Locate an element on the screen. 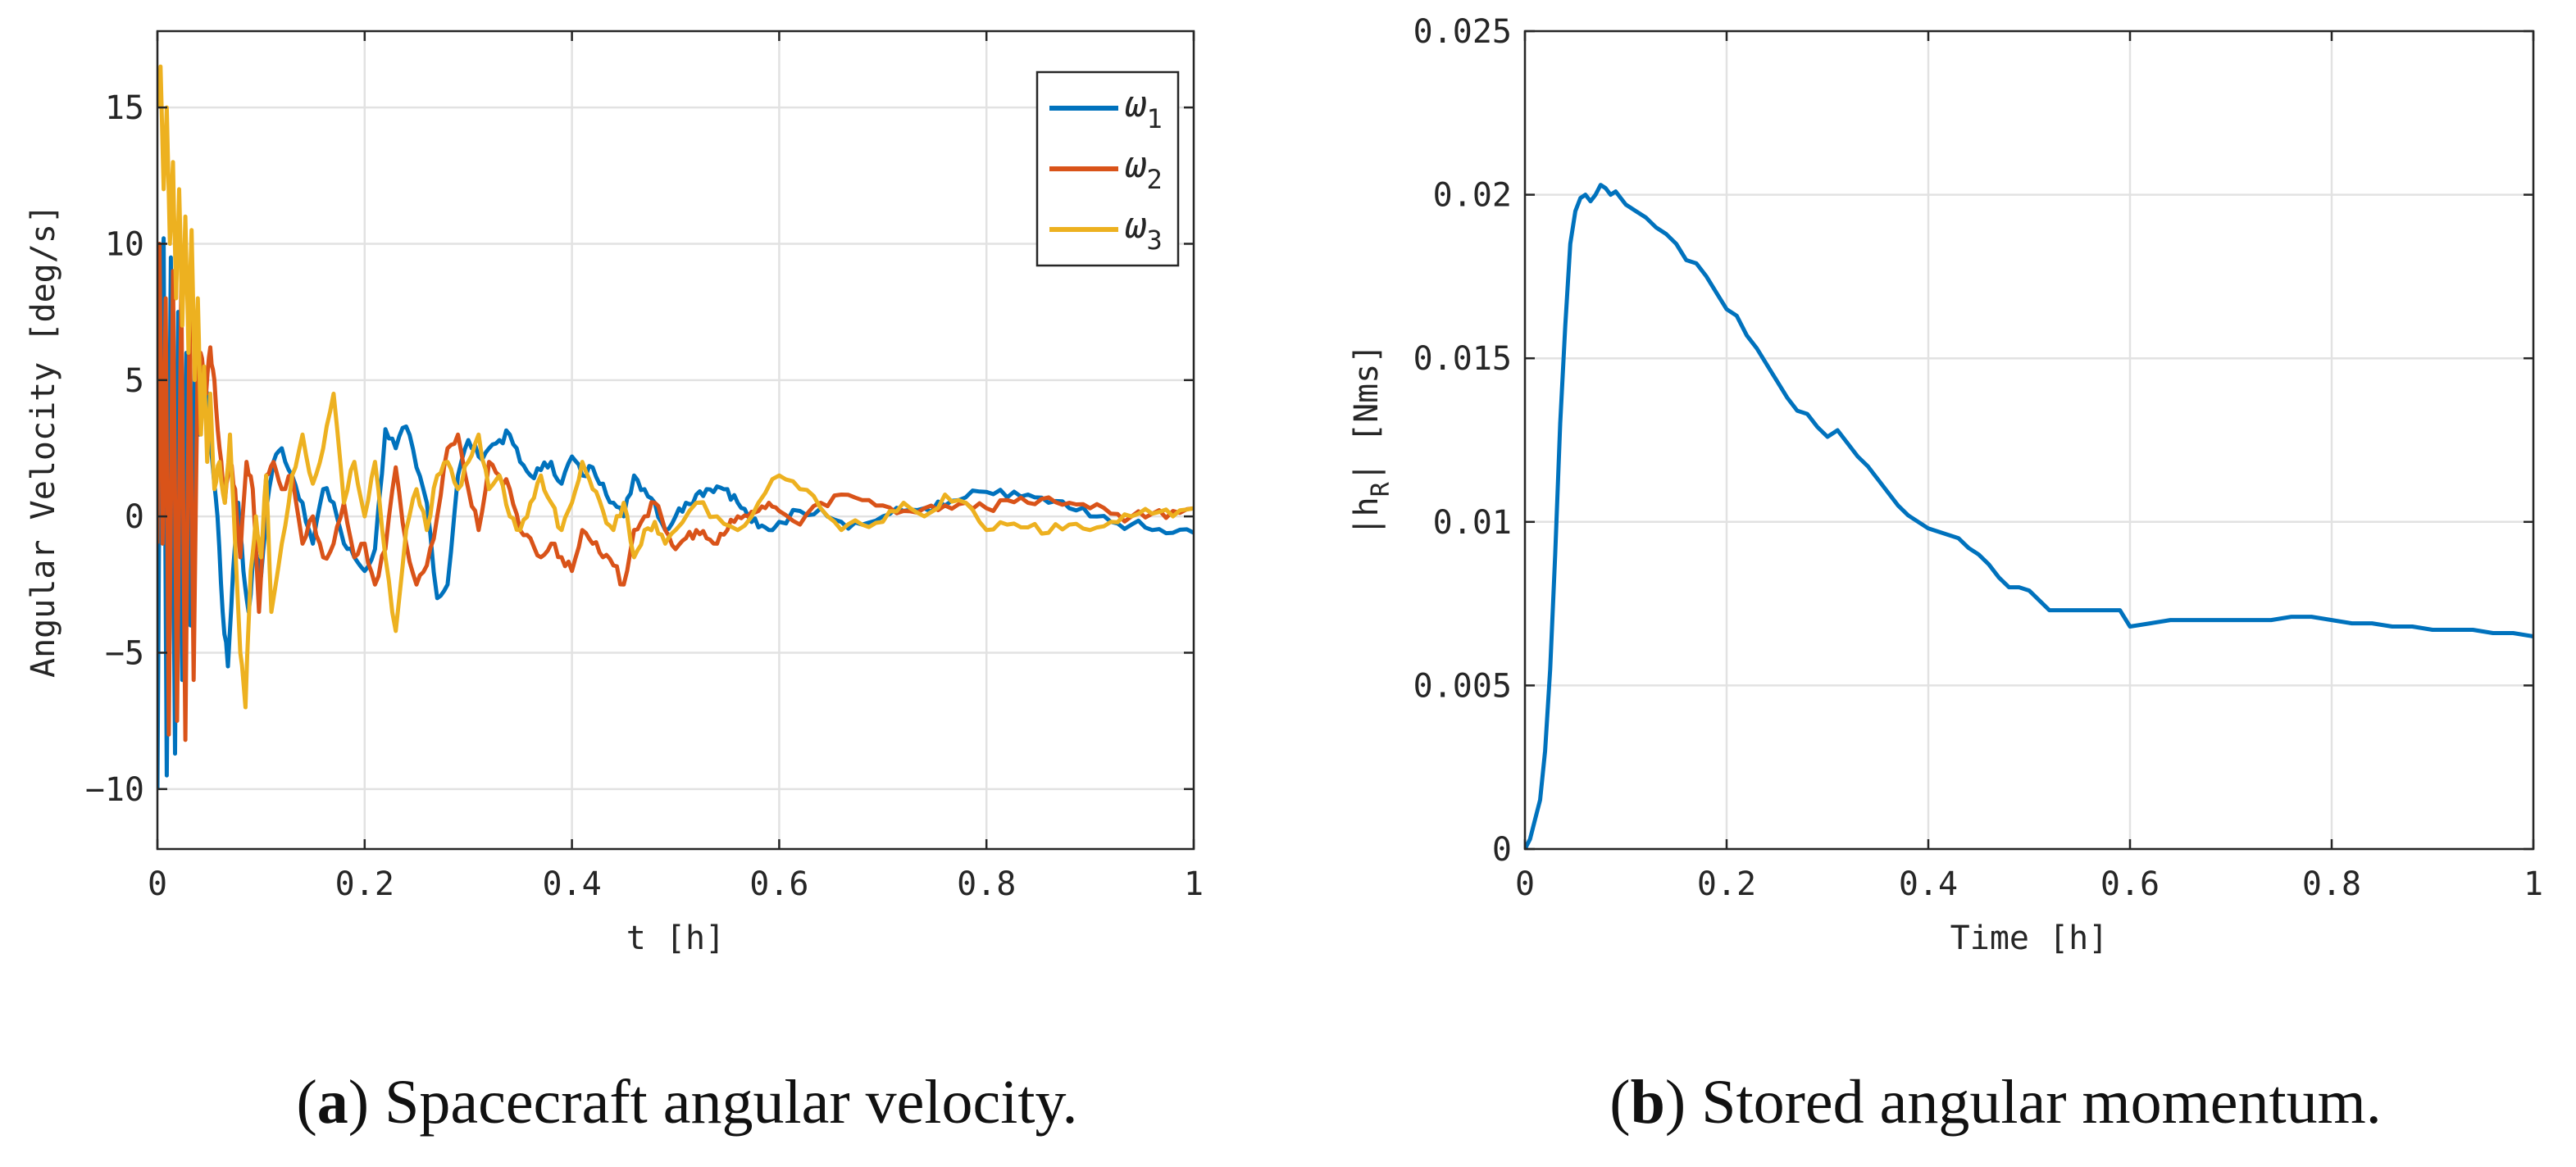 This screenshot has width=2576, height=1167. caption-a-letter: a is located at coordinates (332, 1102).